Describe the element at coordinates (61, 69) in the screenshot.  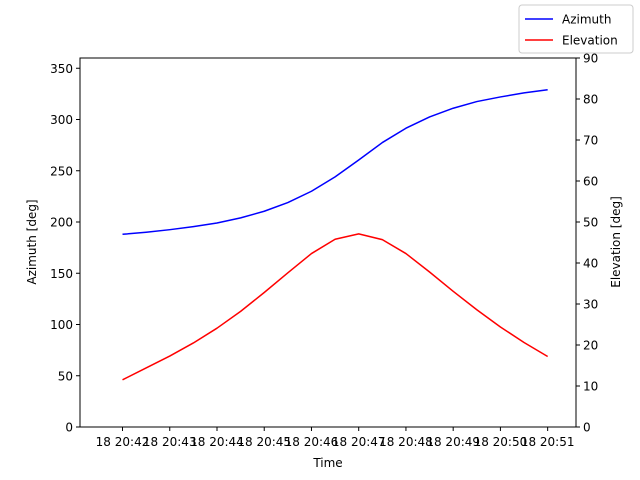
I see `y-left-tick-label: 350` at that location.